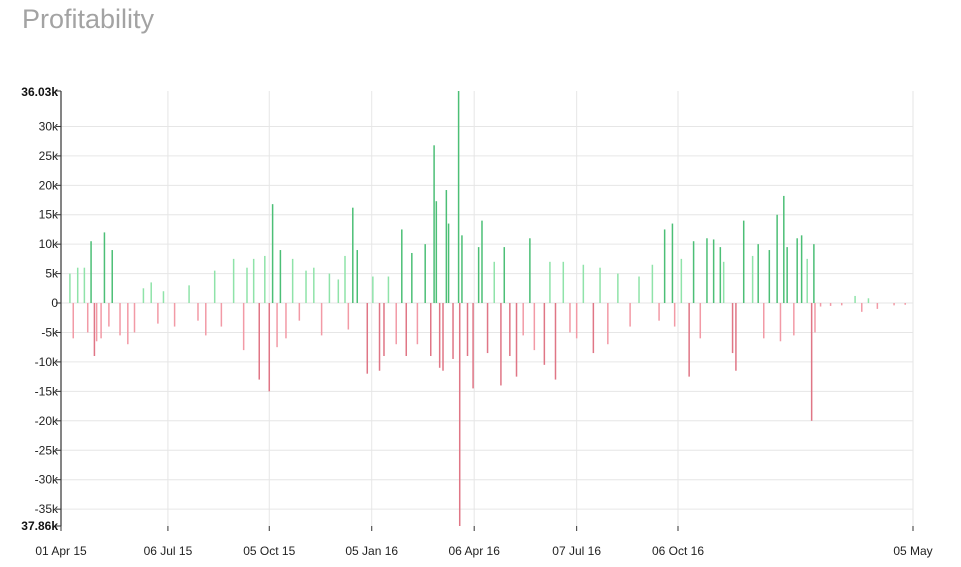  What do you see at coordinates (52, 274) in the screenshot?
I see `y-tick-label: 5k` at bounding box center [52, 274].